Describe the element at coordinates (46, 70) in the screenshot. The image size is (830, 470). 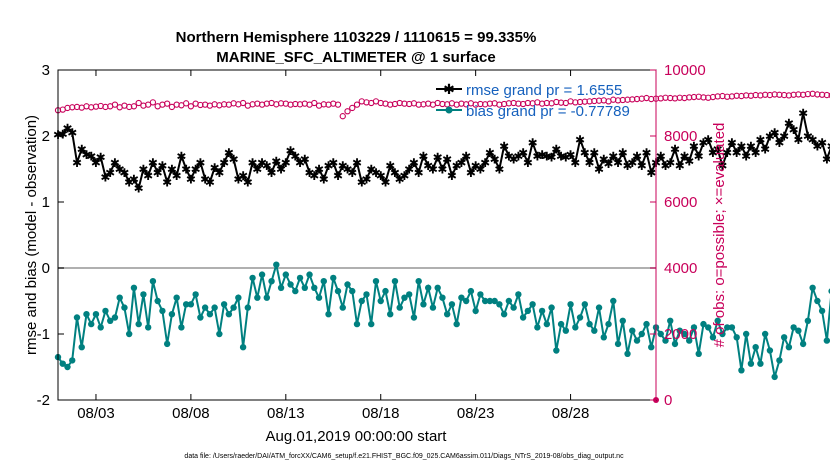
I see `y-tick-label-left: 3` at that location.